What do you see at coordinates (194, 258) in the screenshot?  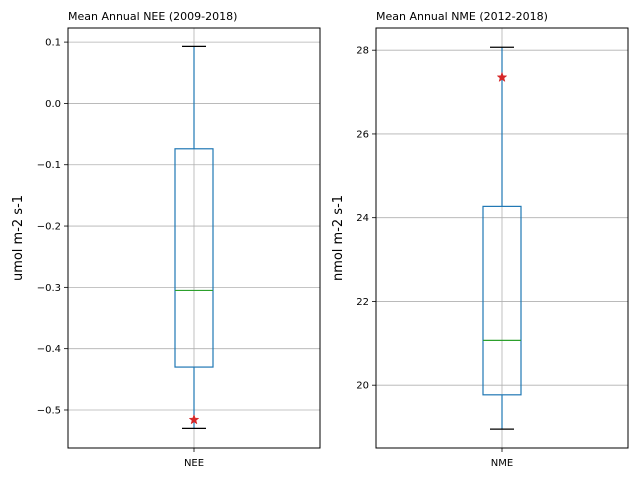 I see `nee-iqr-box` at bounding box center [194, 258].